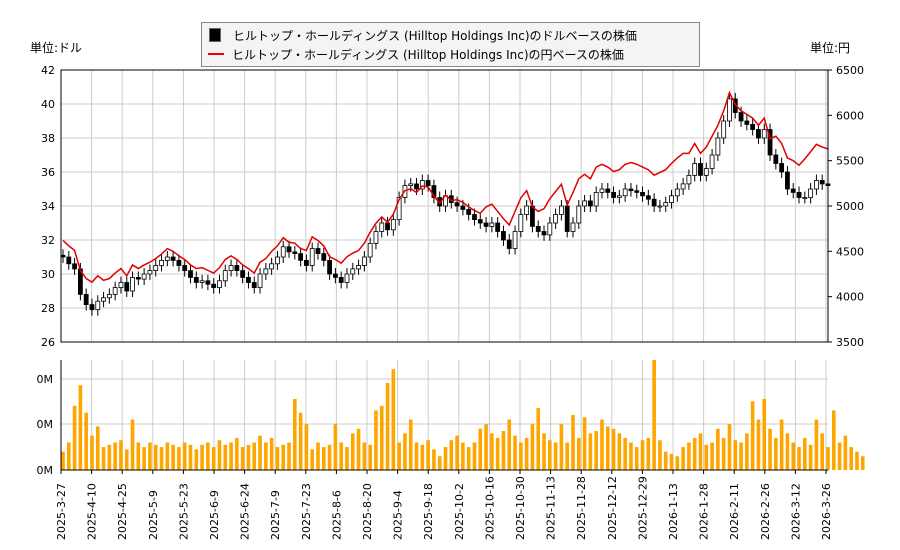  Describe the element at coordinates (183, 511) in the screenshot. I see `x-tick-label: 2025-5-23` at that location.